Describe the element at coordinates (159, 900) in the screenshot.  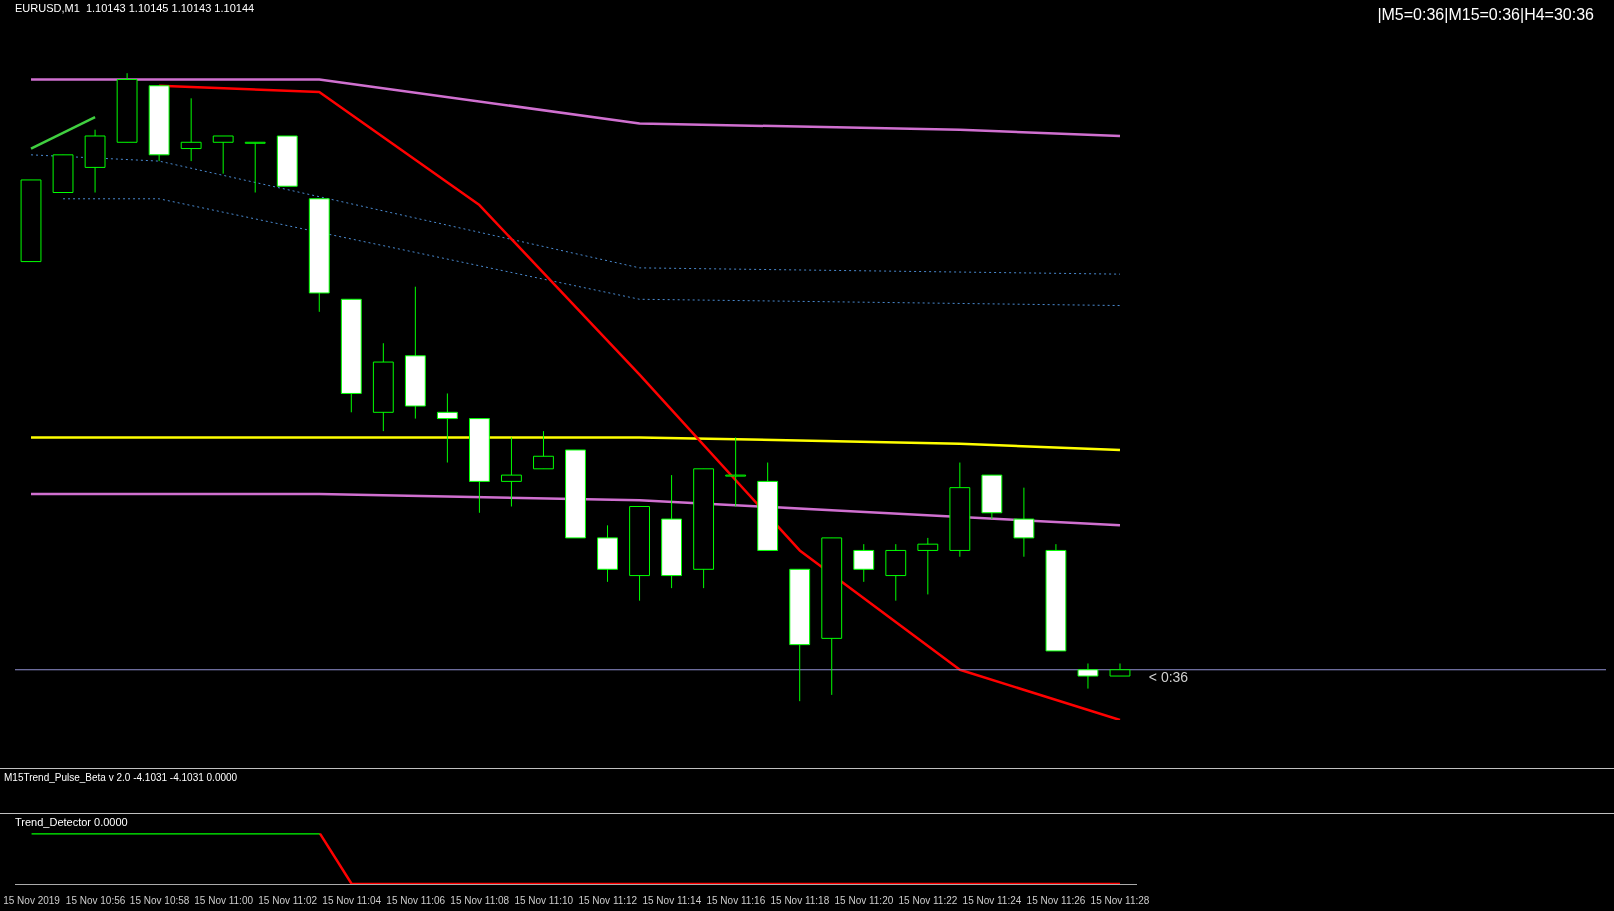
I see `x-tick-label: 15 Nov 10:58` at that location.